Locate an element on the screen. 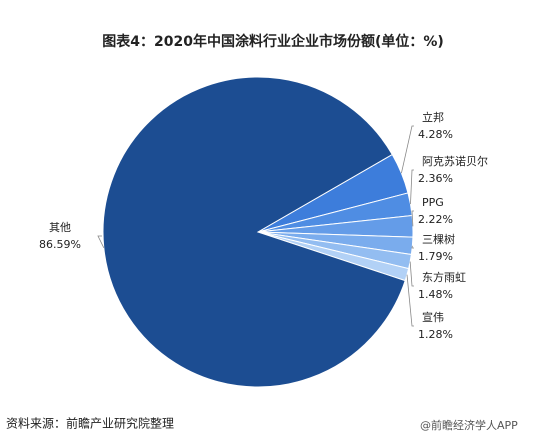 The height and width of the screenshot is (446, 547). slice-label: PPG is located at coordinates (433, 202).